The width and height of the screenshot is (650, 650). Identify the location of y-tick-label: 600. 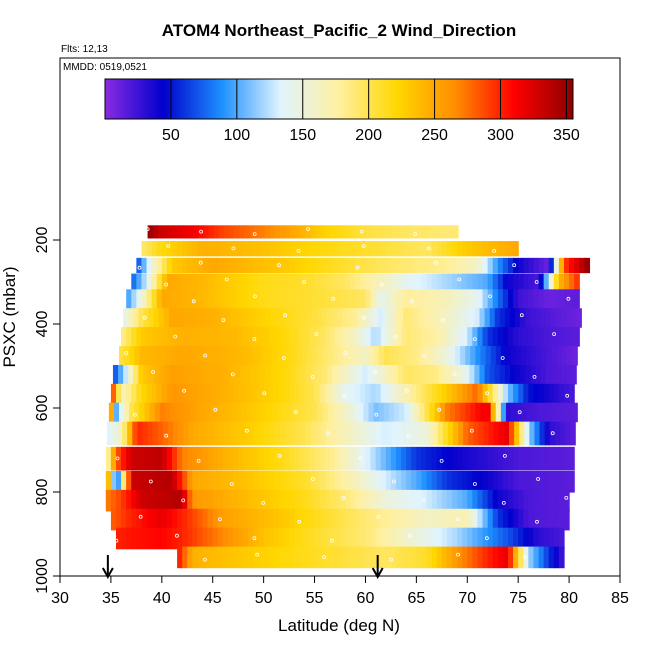
(42, 408).